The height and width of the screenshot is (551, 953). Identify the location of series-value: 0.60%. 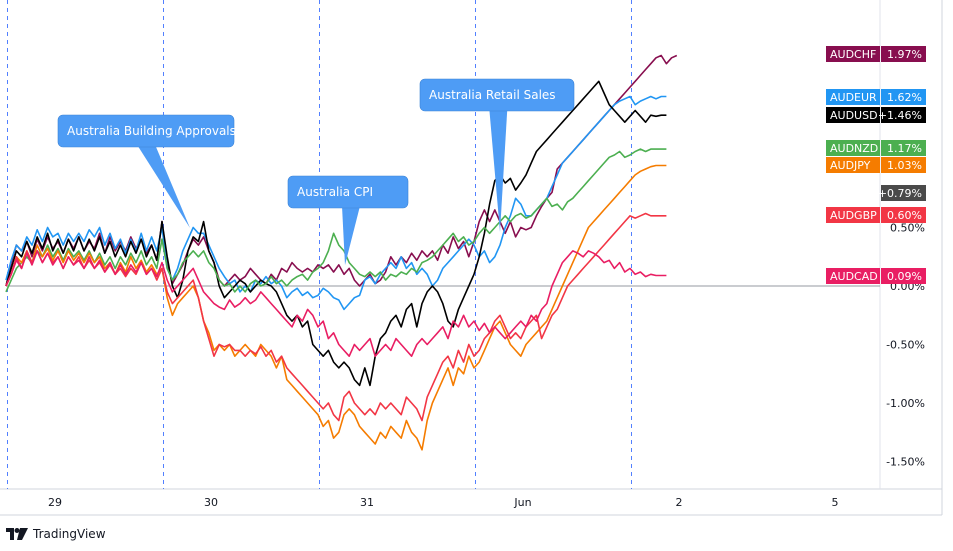
(904, 215).